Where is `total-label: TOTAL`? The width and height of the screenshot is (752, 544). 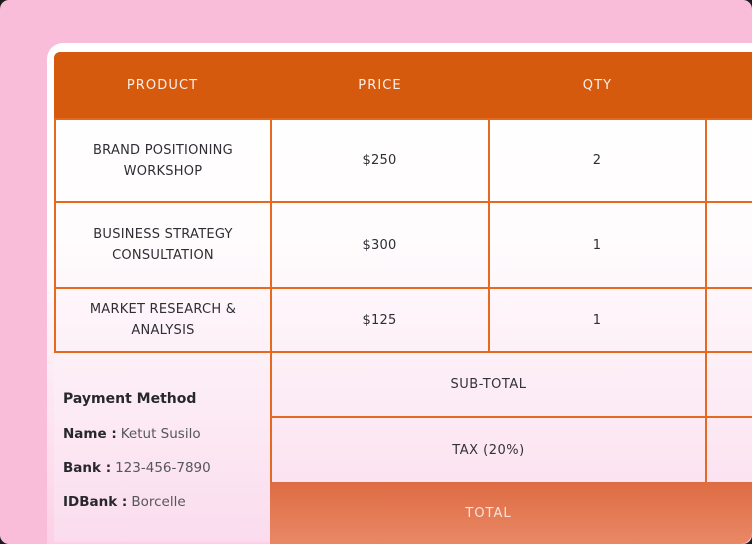 total-label: TOTAL is located at coordinates (488, 513).